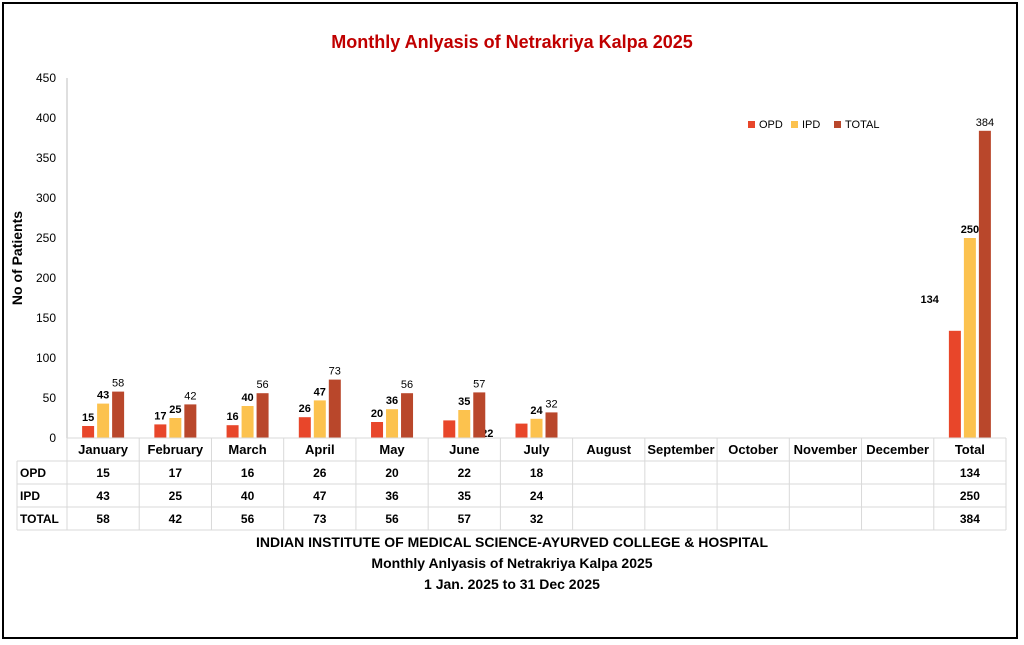 The height and width of the screenshot is (645, 1024). What do you see at coordinates (680, 449) in the screenshot?
I see `x-tick-label: September` at bounding box center [680, 449].